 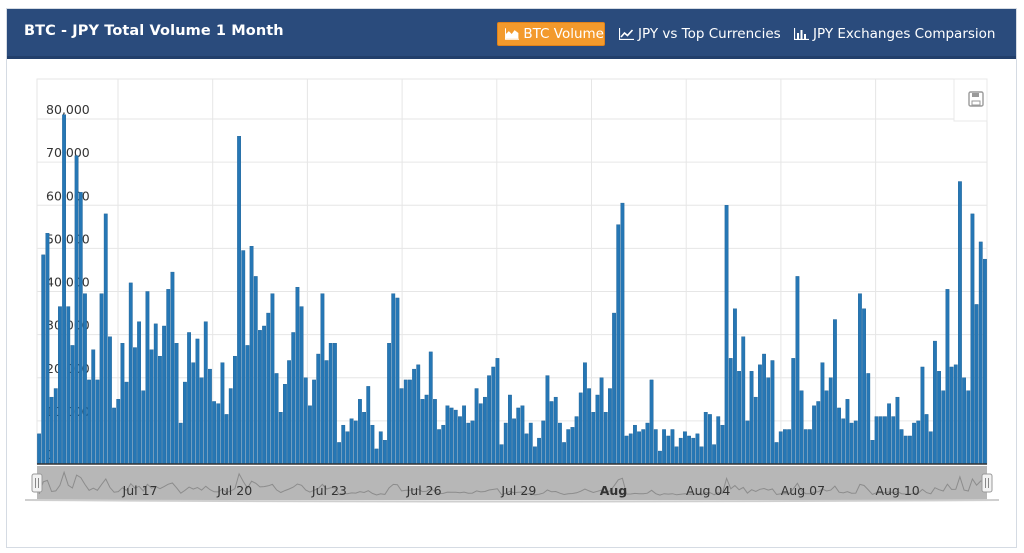 What do you see at coordinates (518, 490) in the screenshot?
I see `x-tick-label: Jul 29` at bounding box center [518, 490].